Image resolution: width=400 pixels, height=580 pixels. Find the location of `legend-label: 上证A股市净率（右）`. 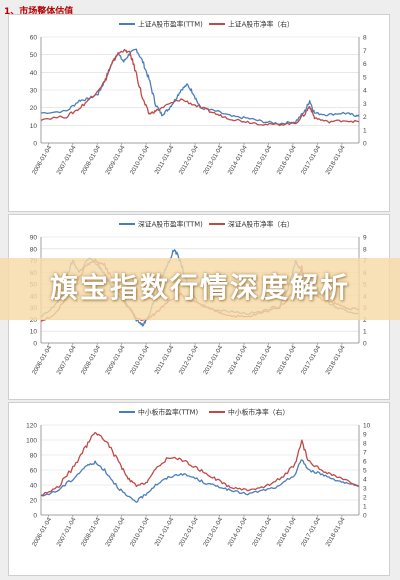

legend-label: 上证A股市净率（右） is located at coordinates (261, 24).